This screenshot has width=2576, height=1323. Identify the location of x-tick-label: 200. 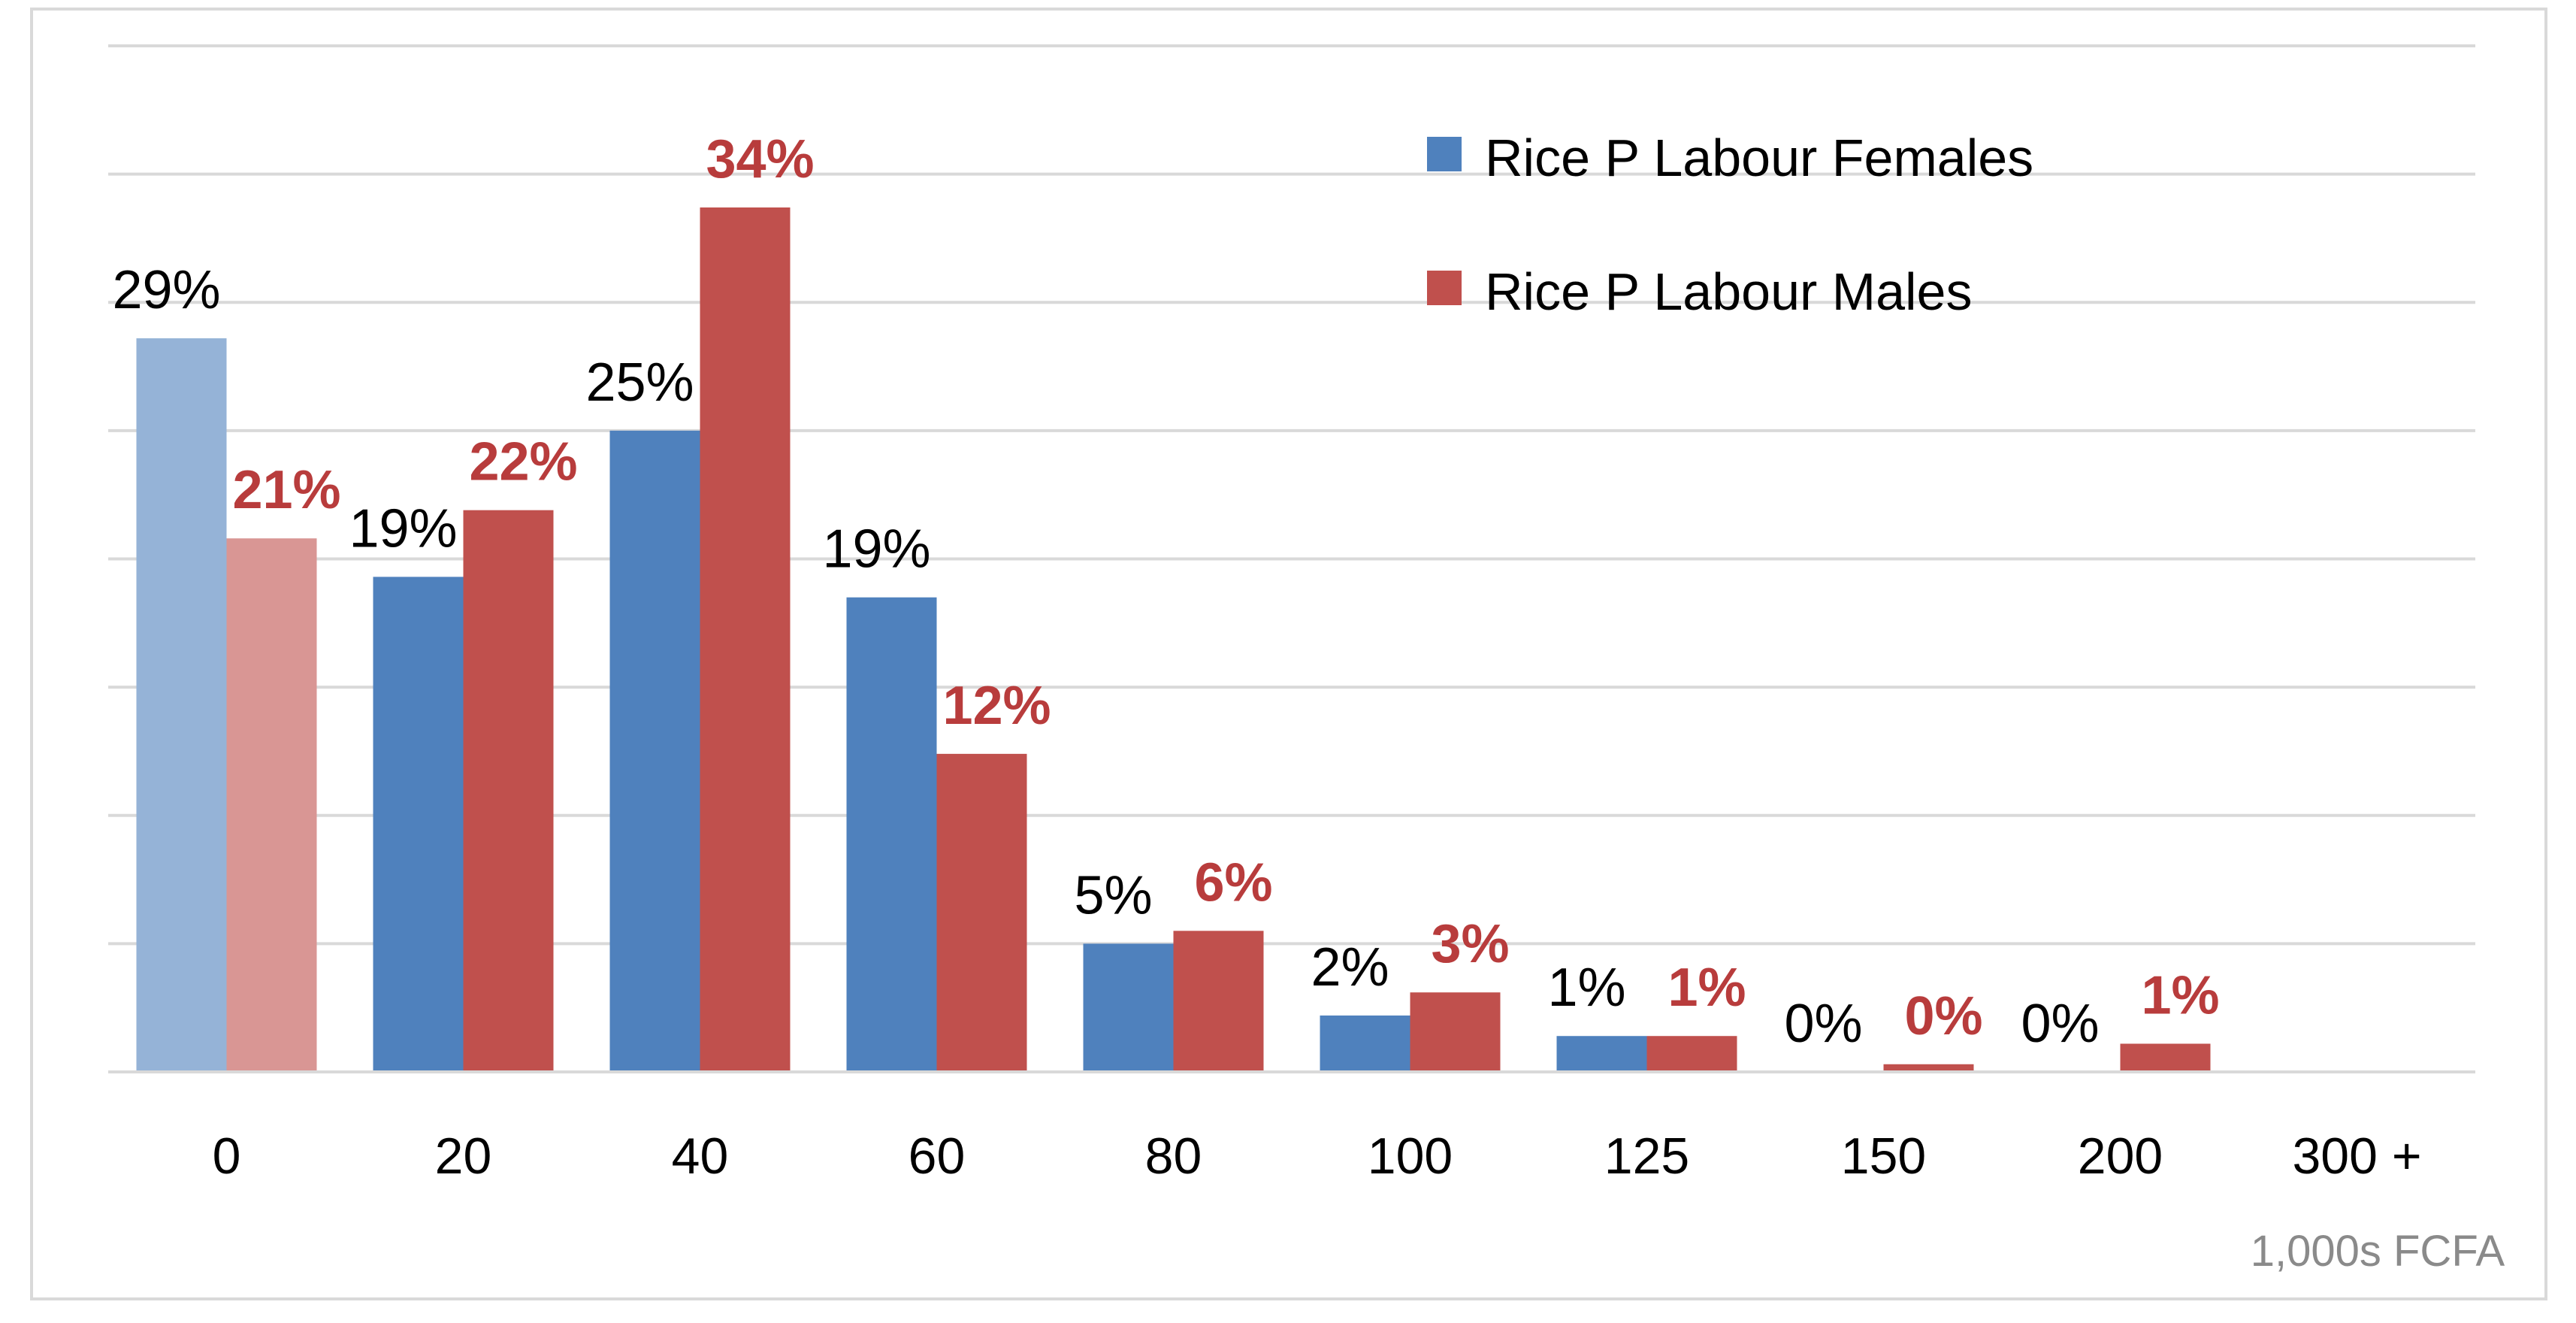
(2121, 1156).